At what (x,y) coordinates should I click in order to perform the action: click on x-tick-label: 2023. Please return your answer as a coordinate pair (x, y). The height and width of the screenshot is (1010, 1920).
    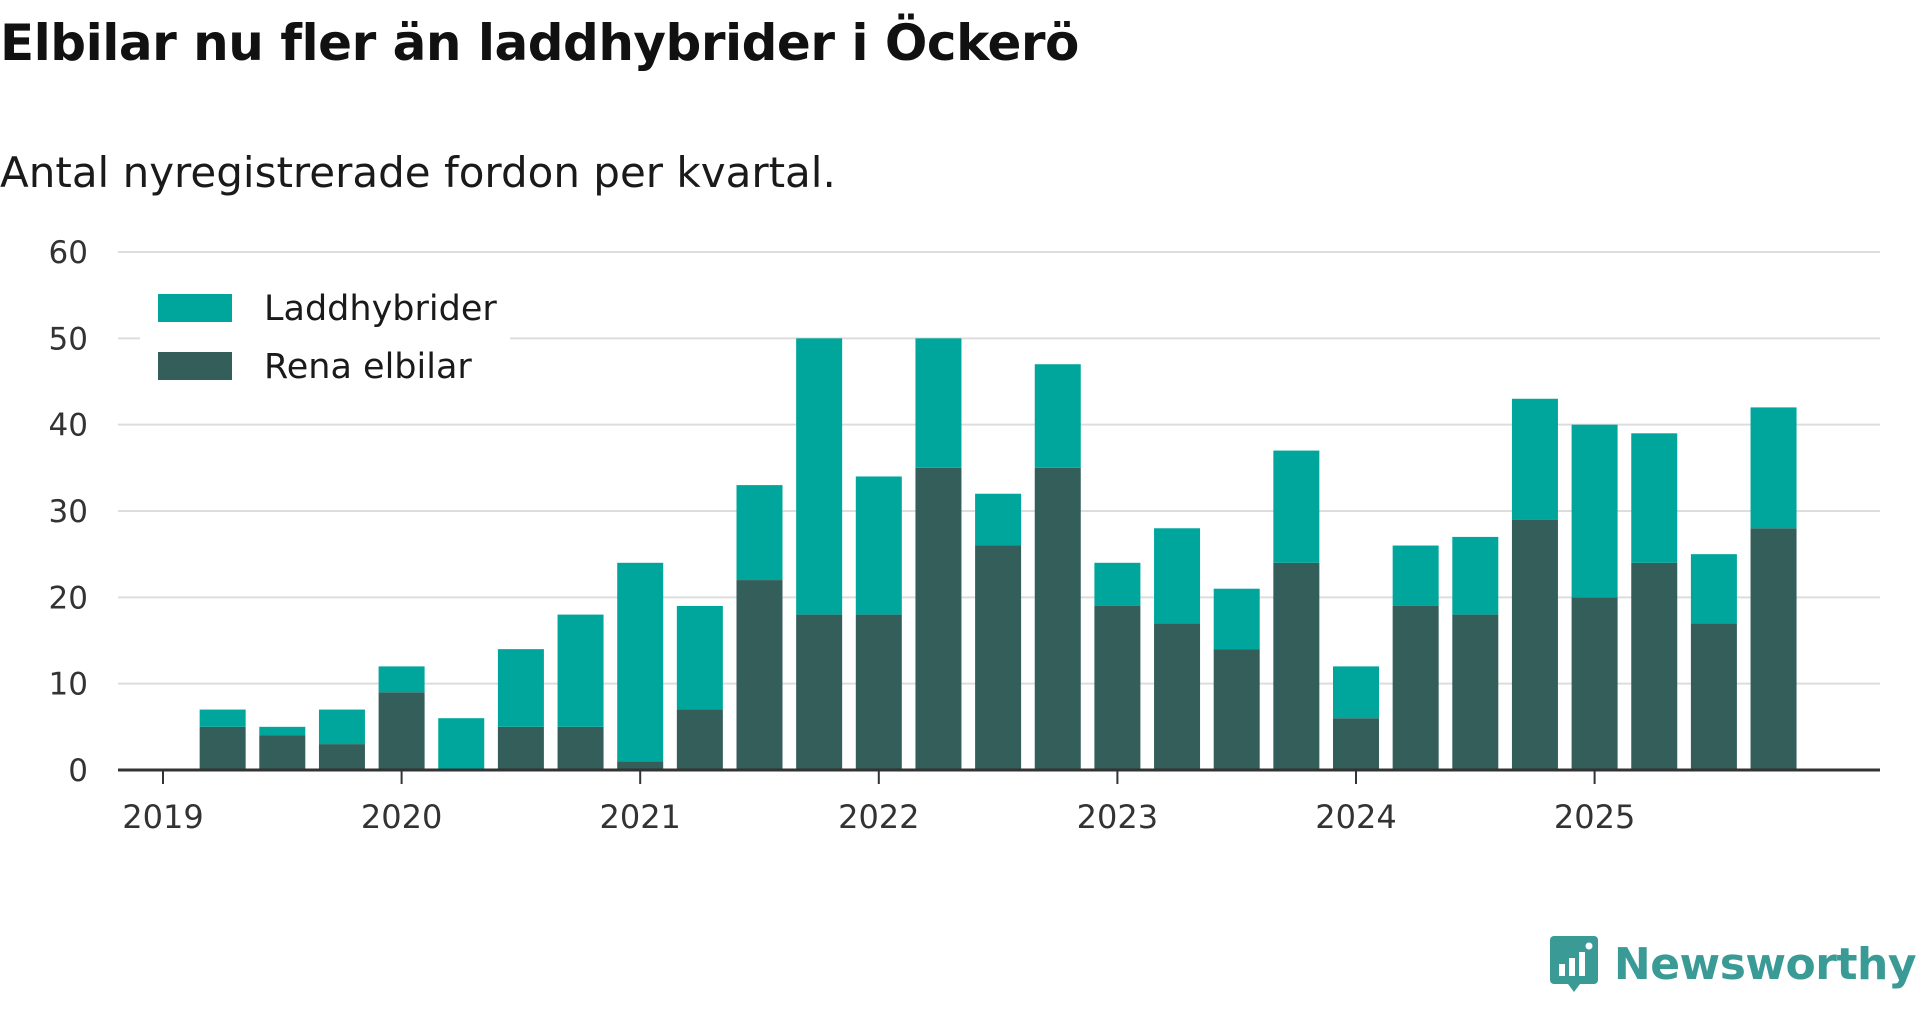
    Looking at the image, I should click on (1117, 817).